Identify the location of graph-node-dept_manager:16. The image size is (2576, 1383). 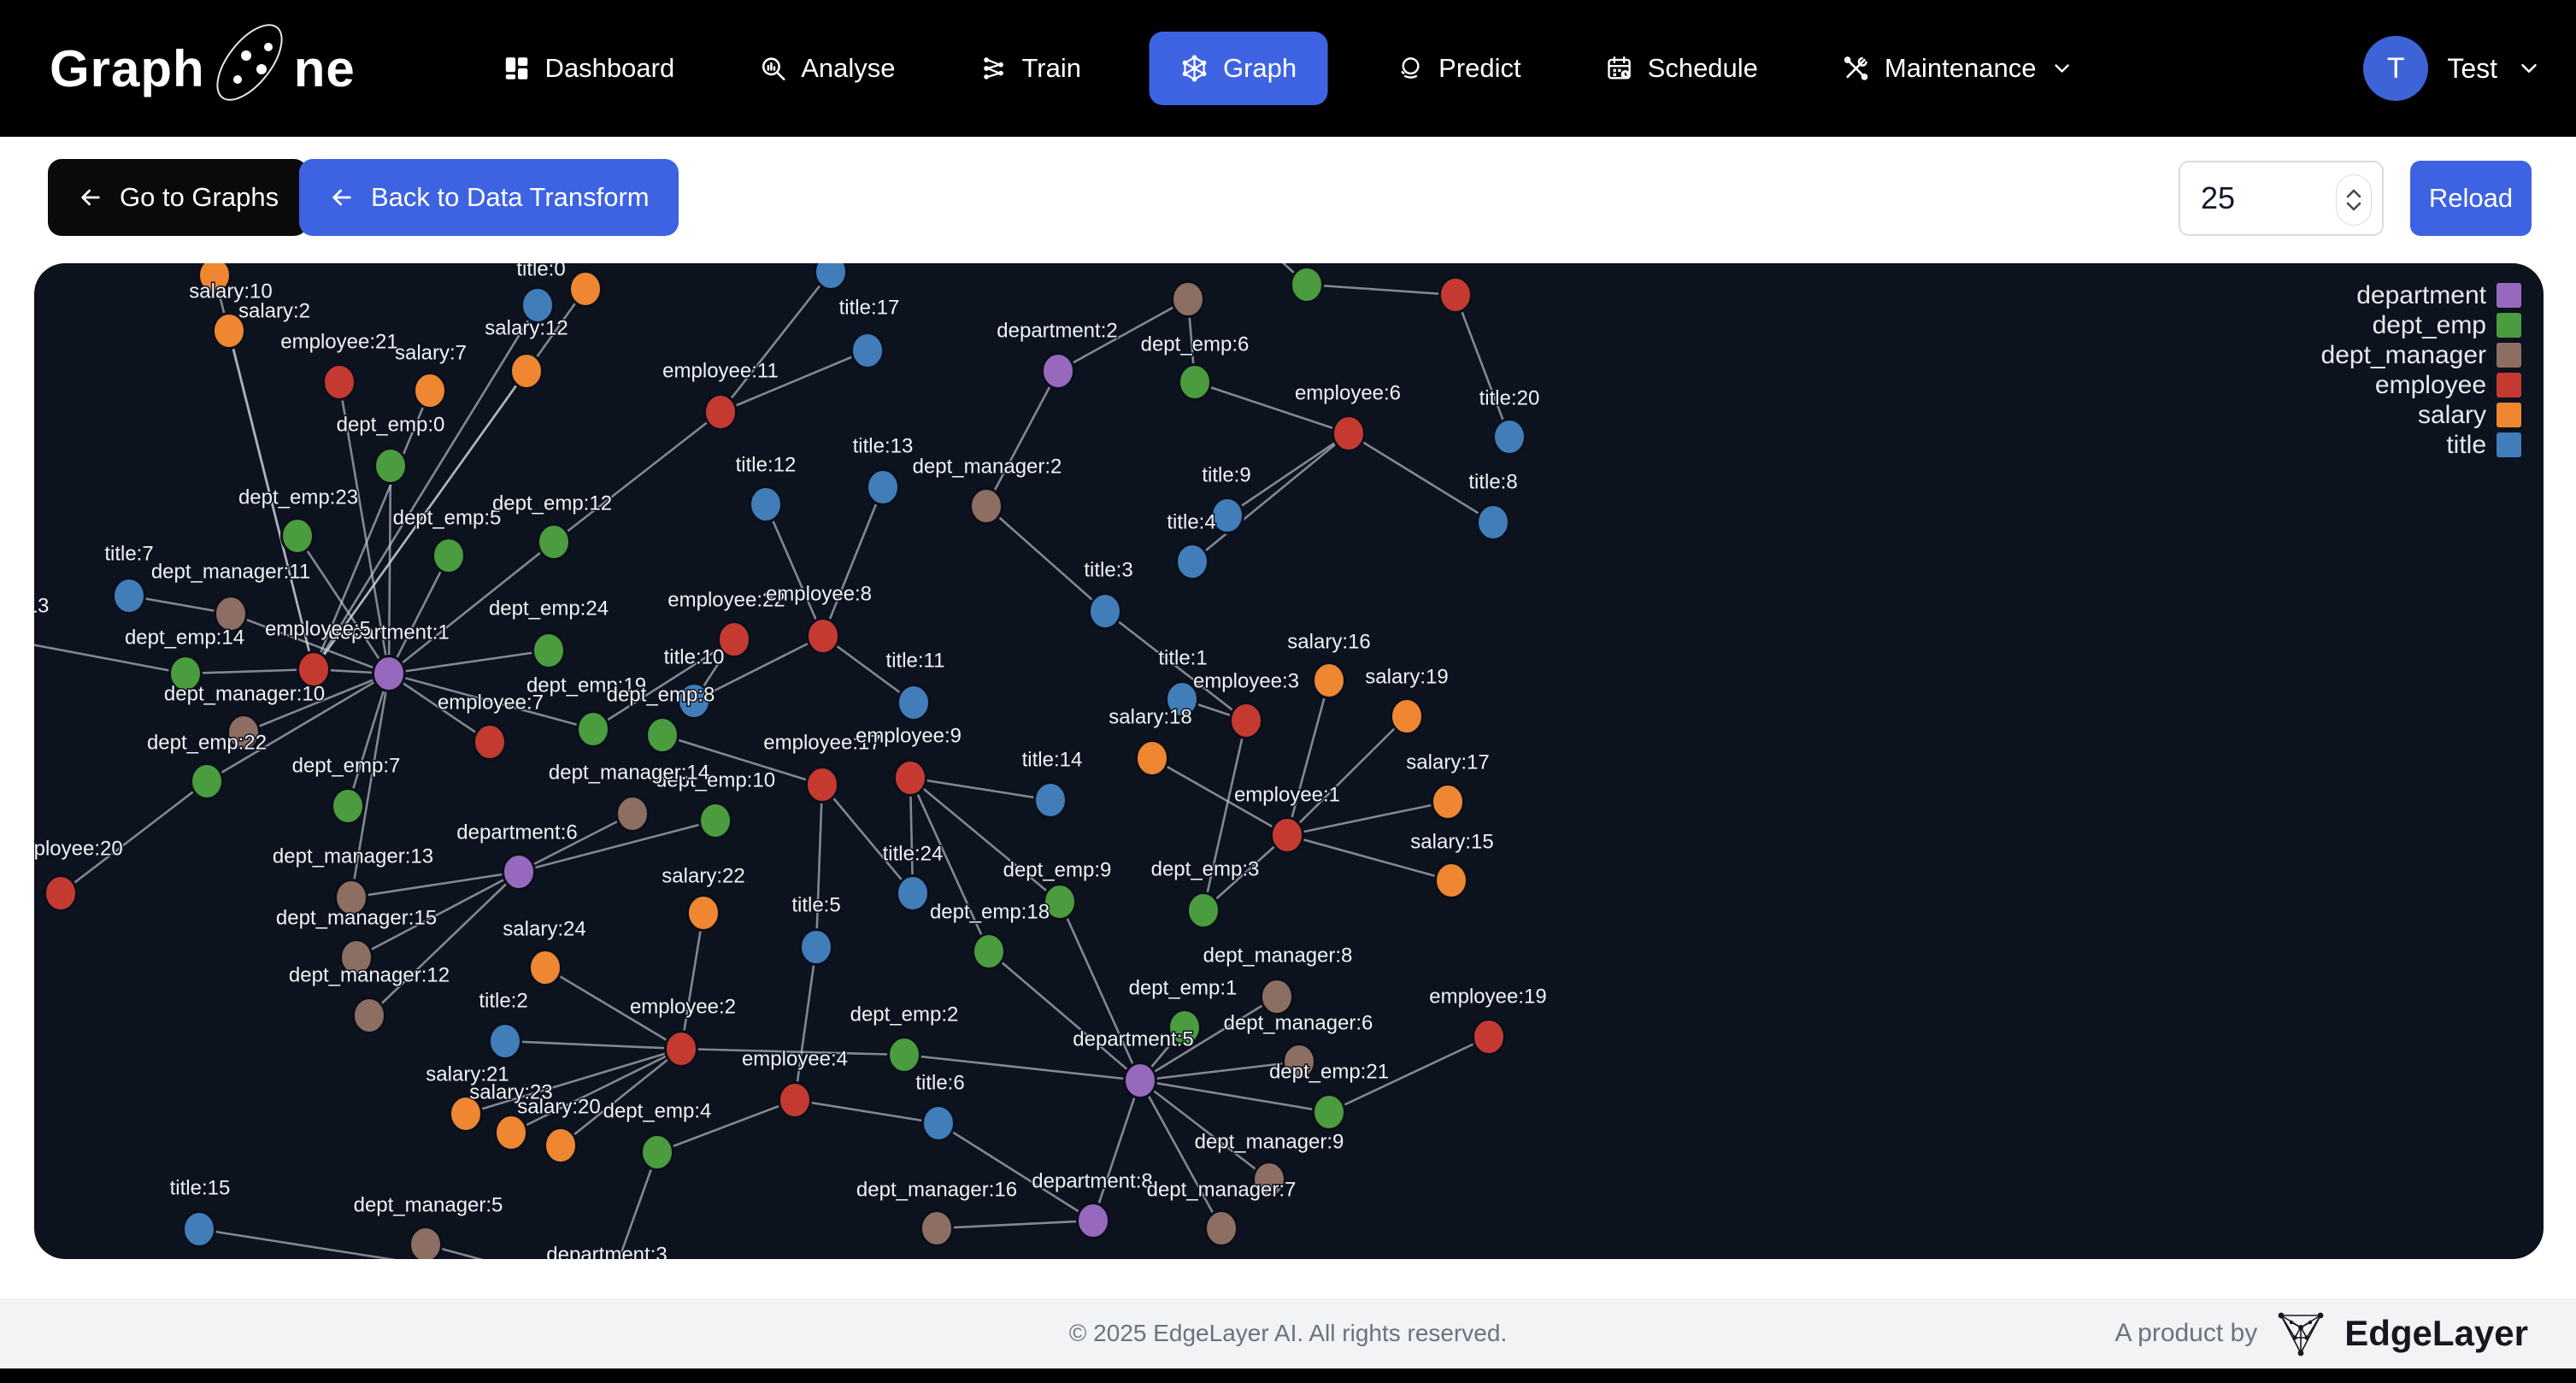
(937, 1228).